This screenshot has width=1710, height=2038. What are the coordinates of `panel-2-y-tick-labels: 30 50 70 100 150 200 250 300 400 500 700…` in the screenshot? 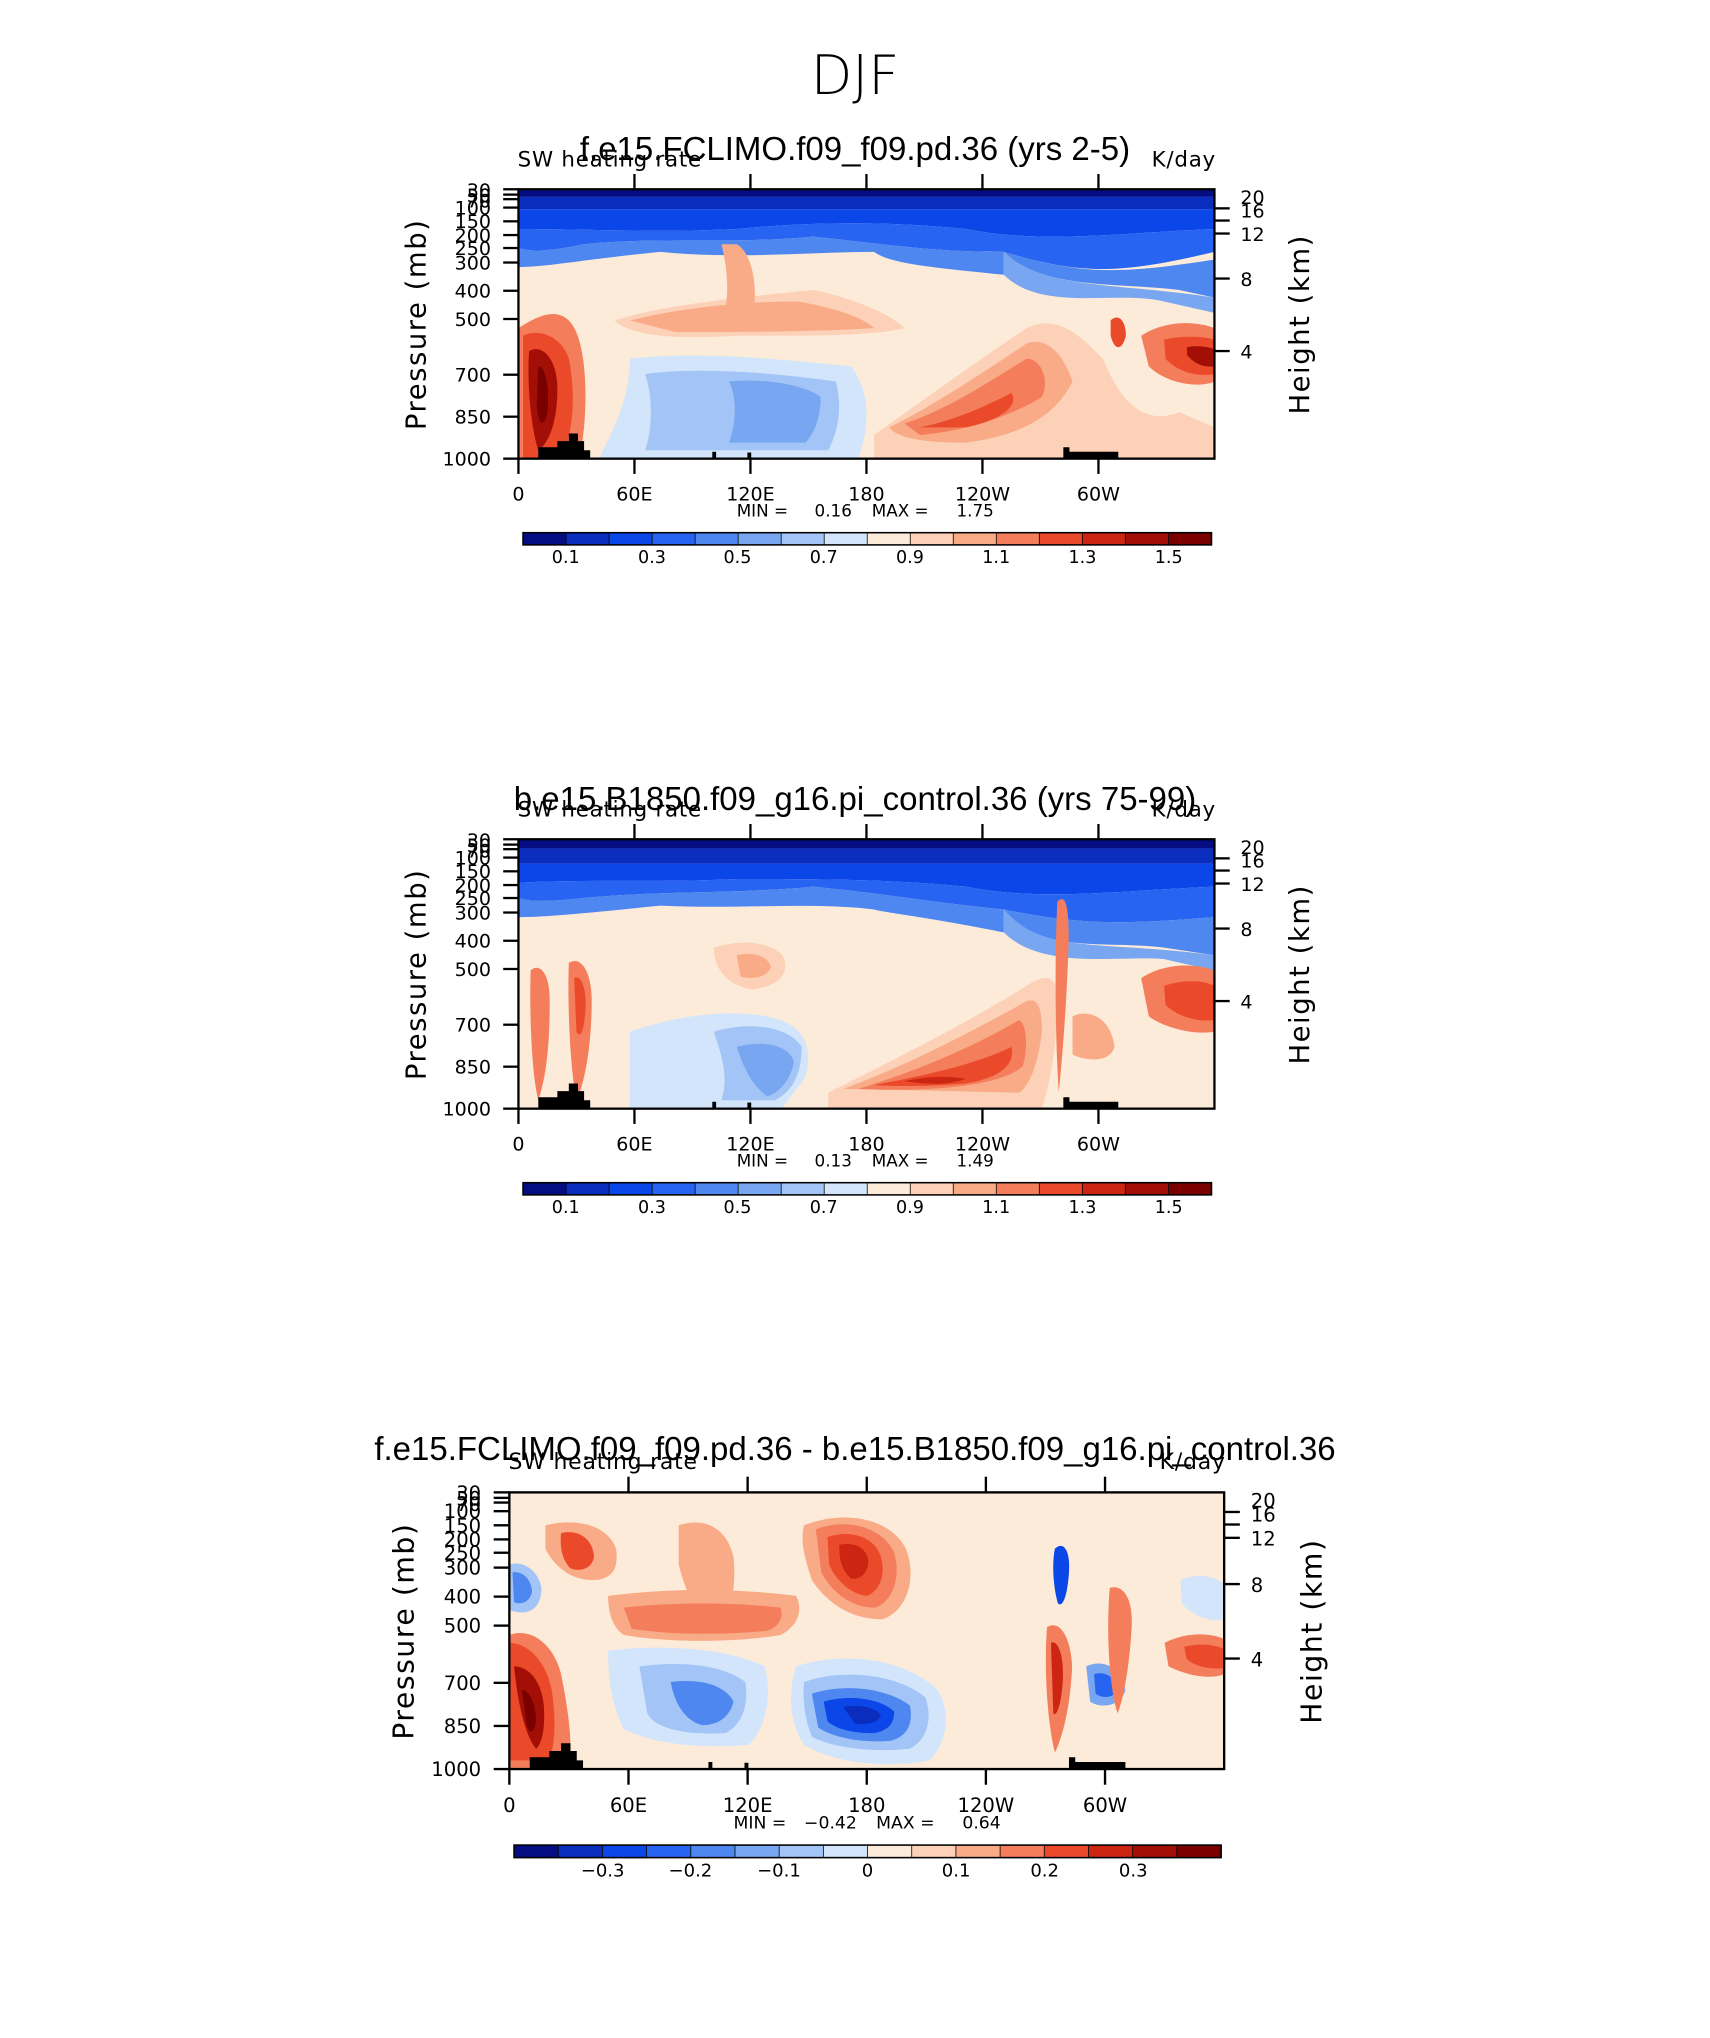 It's located at (466, 975).